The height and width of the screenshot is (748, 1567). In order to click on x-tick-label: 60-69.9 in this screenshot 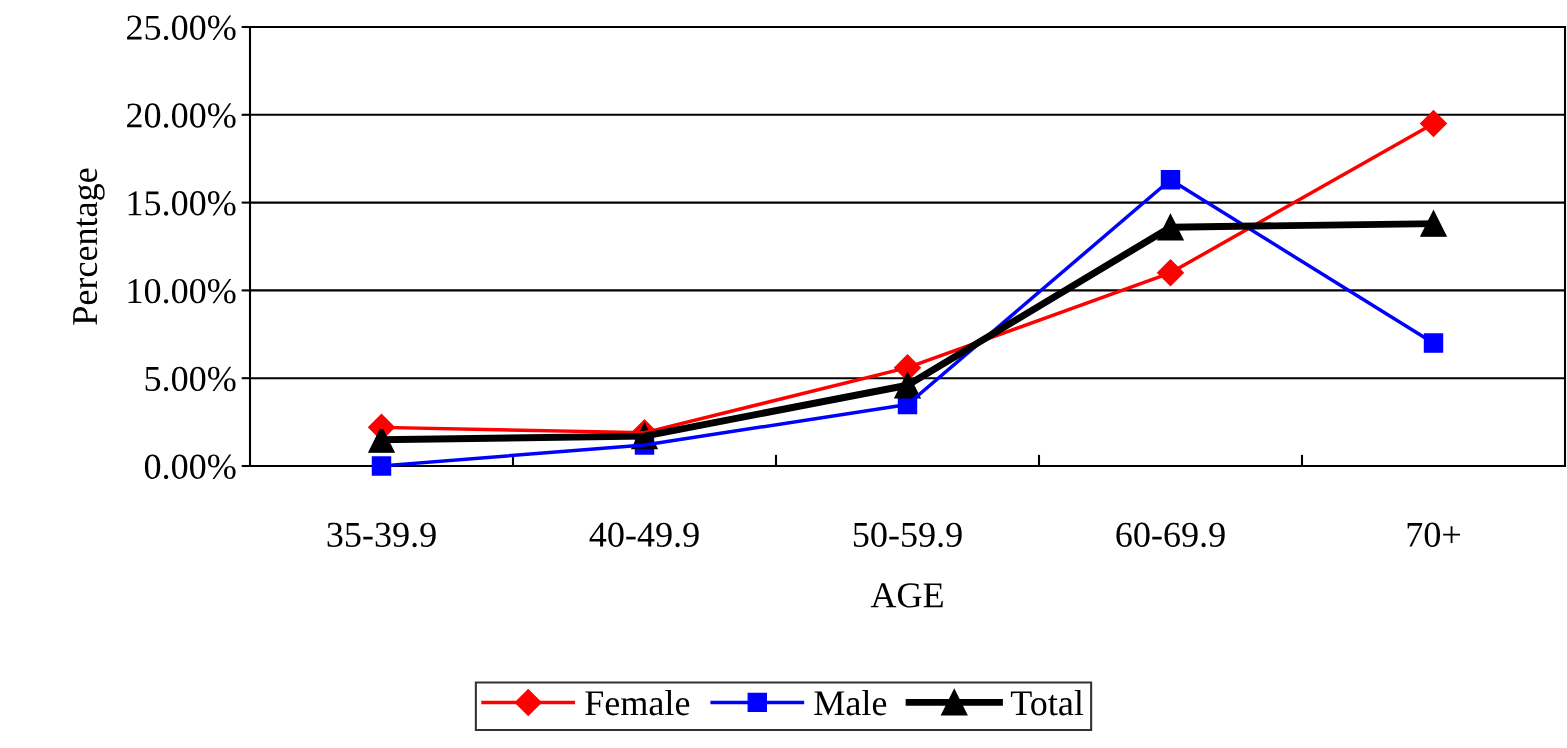, I will do `click(1170, 535)`.